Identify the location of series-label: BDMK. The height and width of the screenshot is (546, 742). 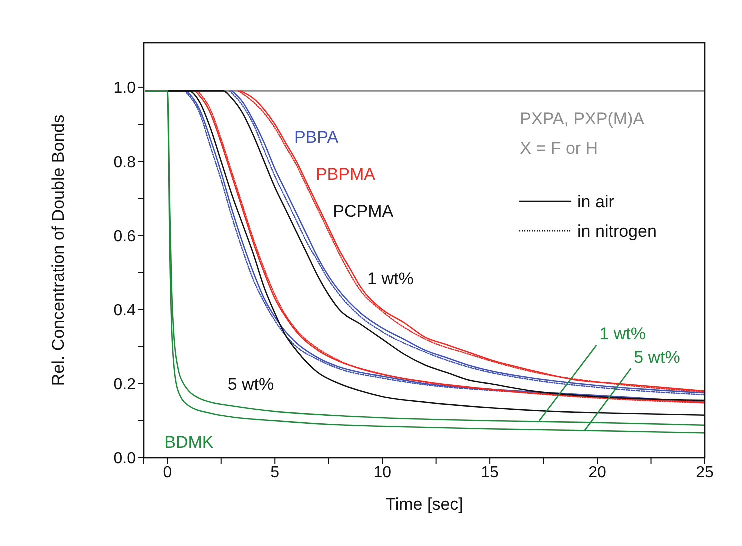
(189, 442).